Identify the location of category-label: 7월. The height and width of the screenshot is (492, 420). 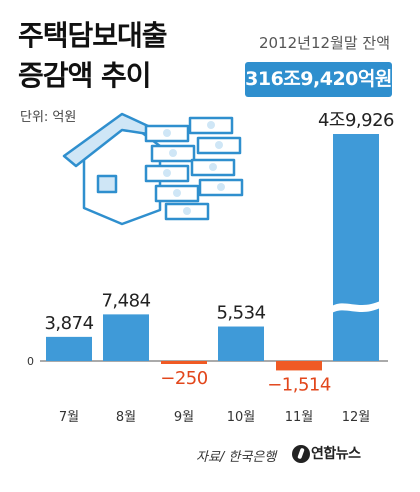
(69, 417).